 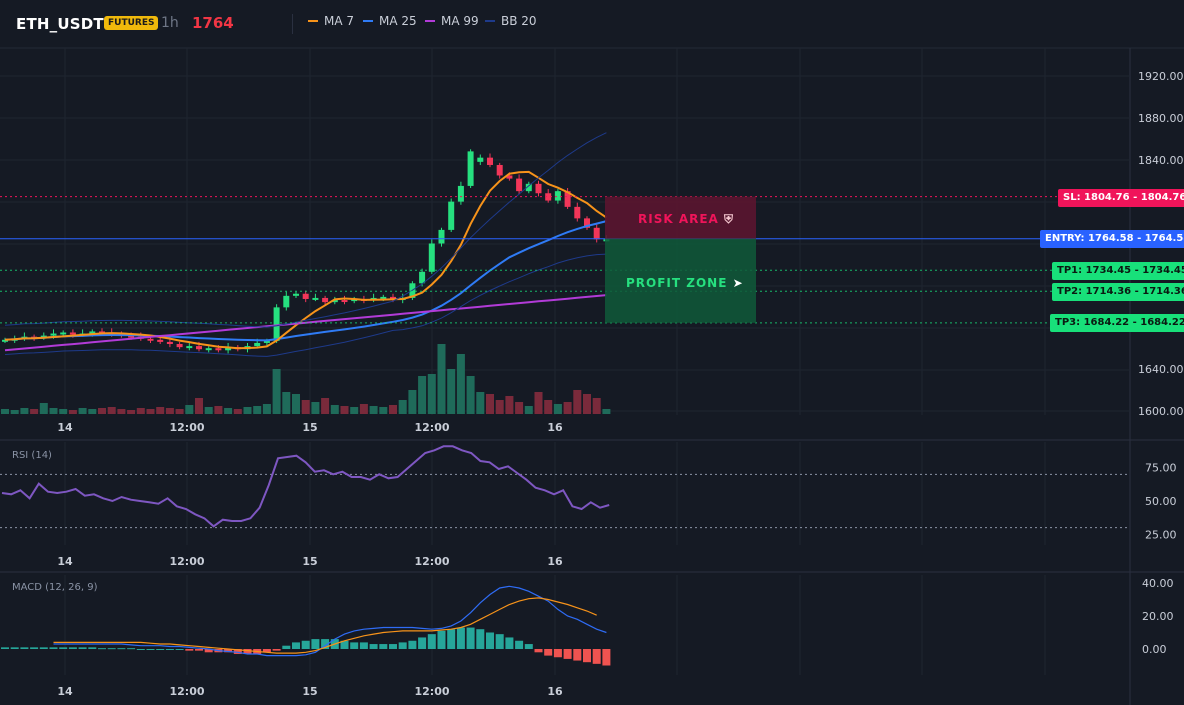 I want to click on tp1-tag: TP1: 1734.45 - 1734.45, so click(x=1118, y=271).